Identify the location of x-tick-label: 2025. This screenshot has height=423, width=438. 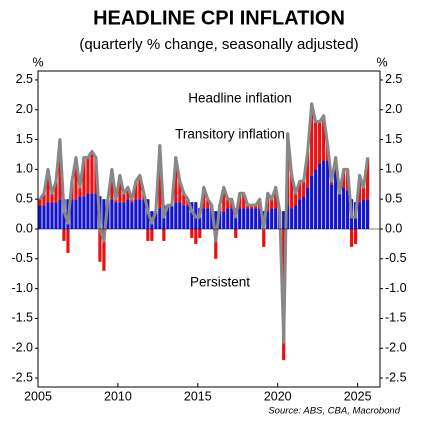
(358, 396).